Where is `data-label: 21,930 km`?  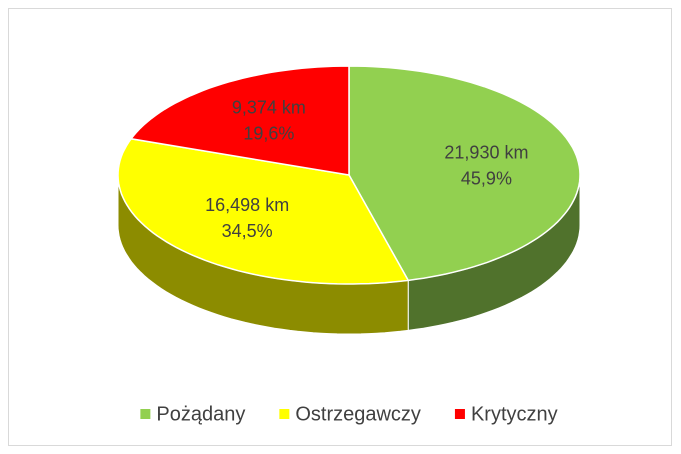
data-label: 21,930 km is located at coordinates (486, 152).